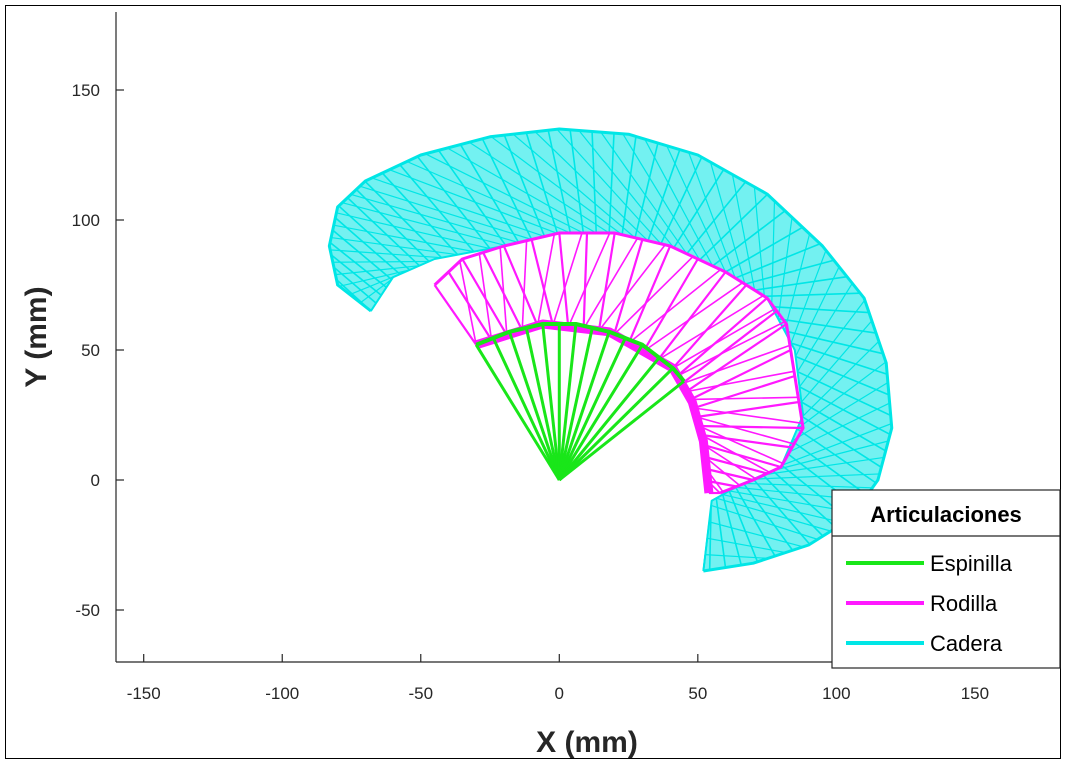 The width and height of the screenshot is (1068, 766). I want to click on y-tick-group: -50 0 50 100 150, so click(98, 350).